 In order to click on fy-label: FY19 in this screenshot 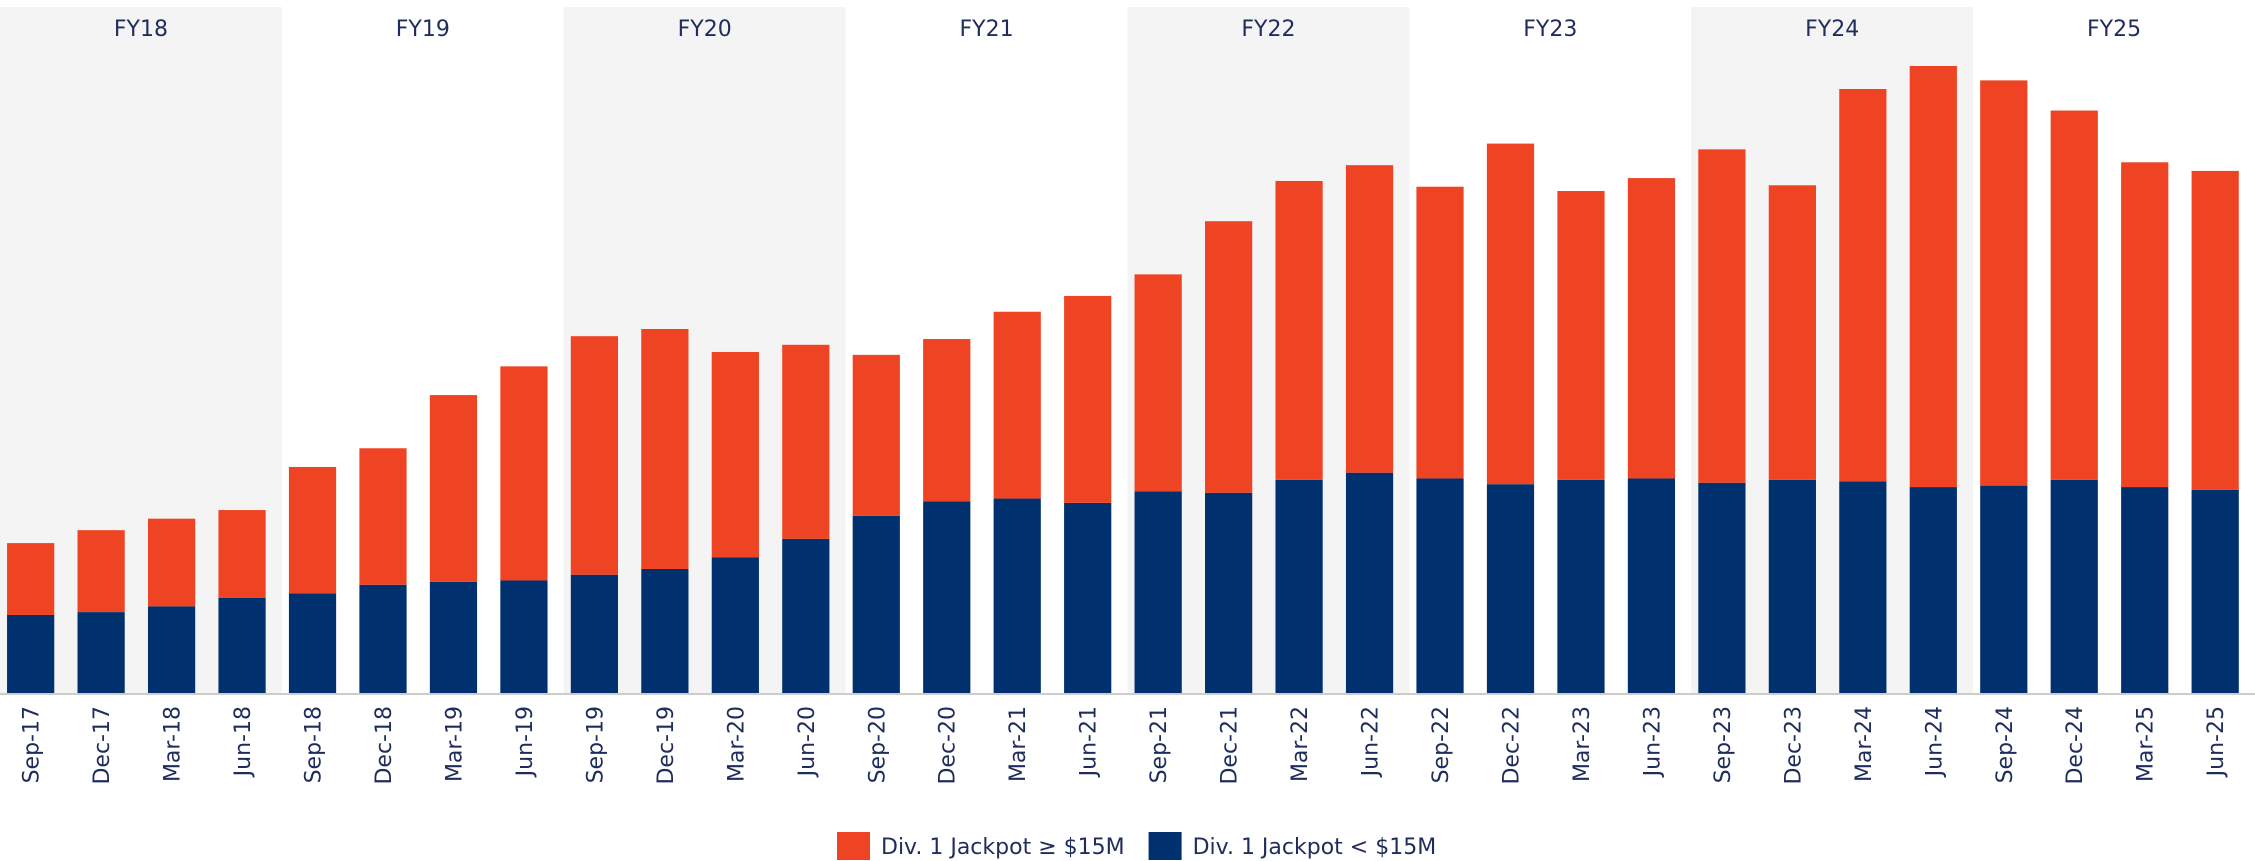, I will do `click(423, 29)`.